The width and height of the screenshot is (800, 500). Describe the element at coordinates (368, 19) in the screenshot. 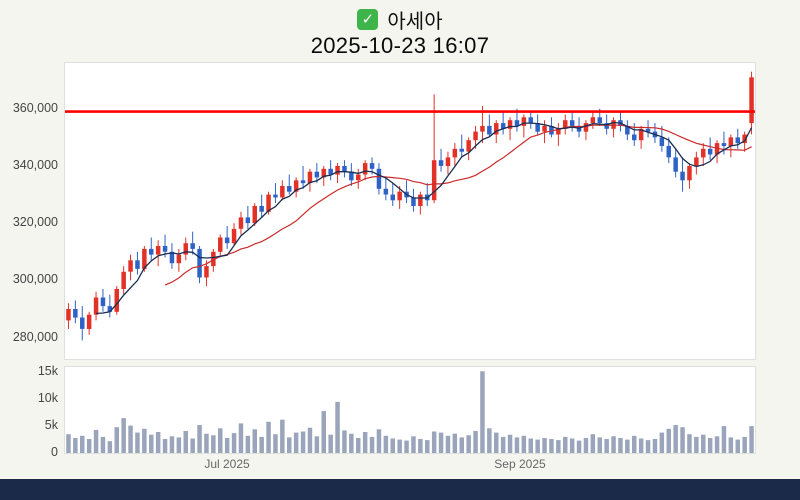

I see `checkbox-checked-icon: ✓` at that location.